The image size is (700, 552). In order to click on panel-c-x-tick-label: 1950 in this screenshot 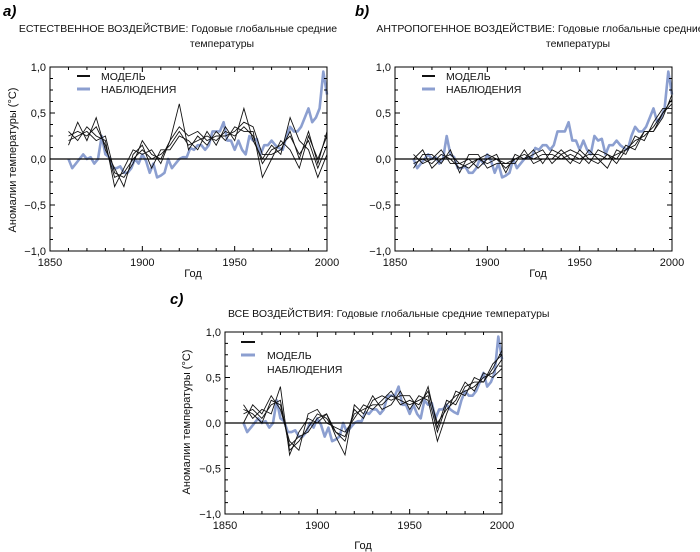, I will do `click(409, 526)`.